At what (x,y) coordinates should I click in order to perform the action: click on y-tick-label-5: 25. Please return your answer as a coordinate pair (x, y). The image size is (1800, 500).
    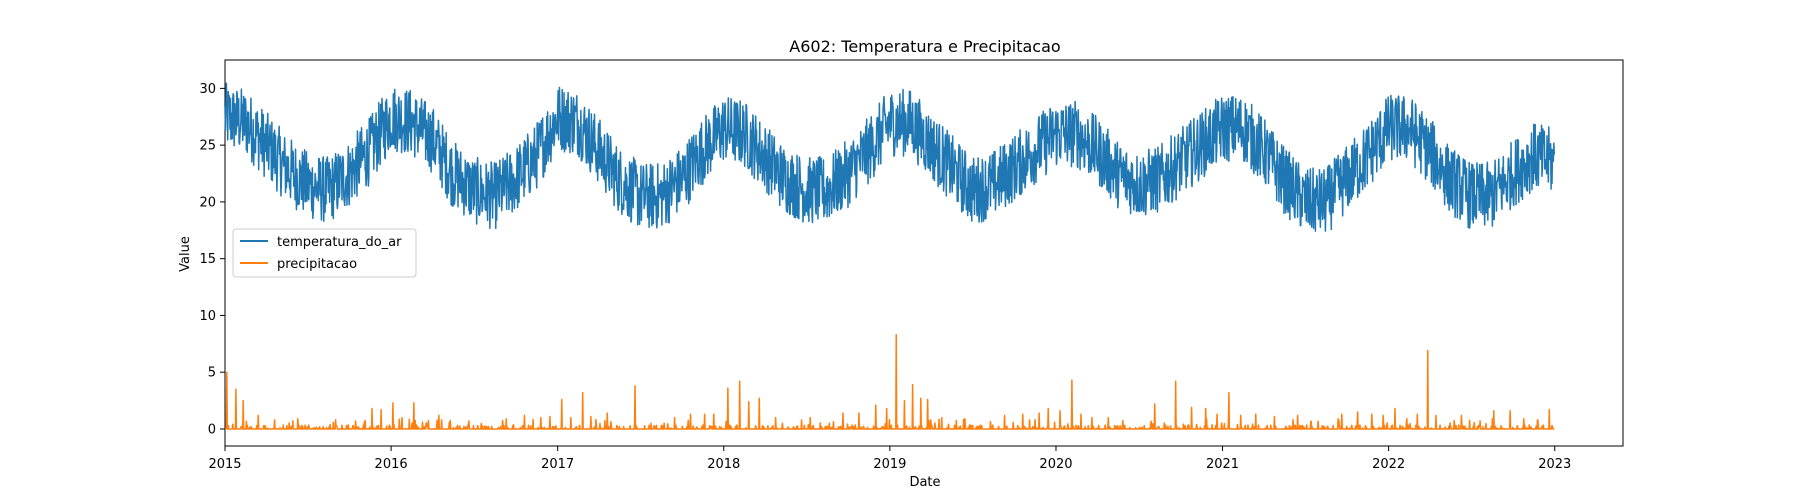
    Looking at the image, I should click on (207, 146).